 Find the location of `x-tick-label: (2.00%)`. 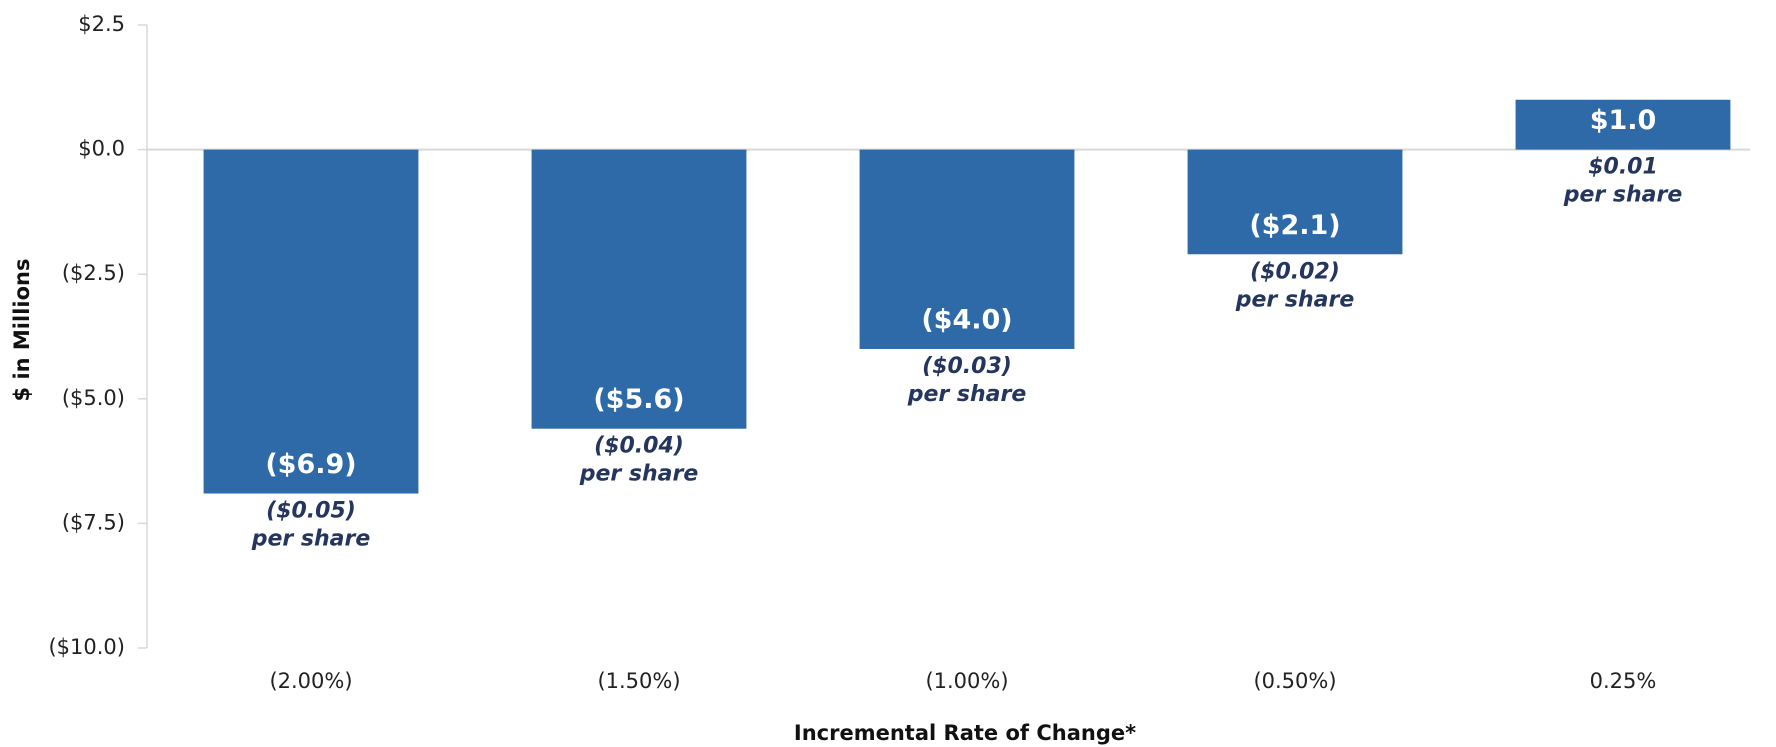

x-tick-label: (2.00%) is located at coordinates (310, 681).